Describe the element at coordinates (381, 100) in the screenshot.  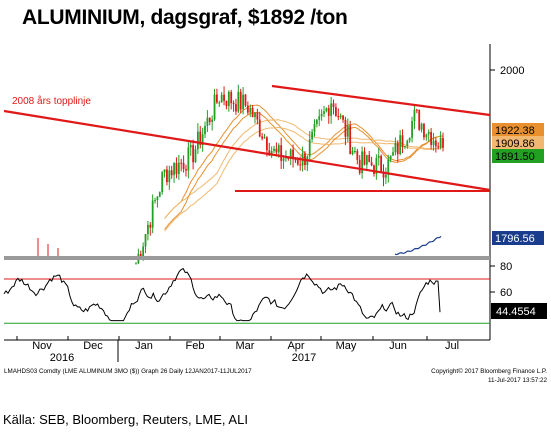
I see `channel-upper-line` at that location.